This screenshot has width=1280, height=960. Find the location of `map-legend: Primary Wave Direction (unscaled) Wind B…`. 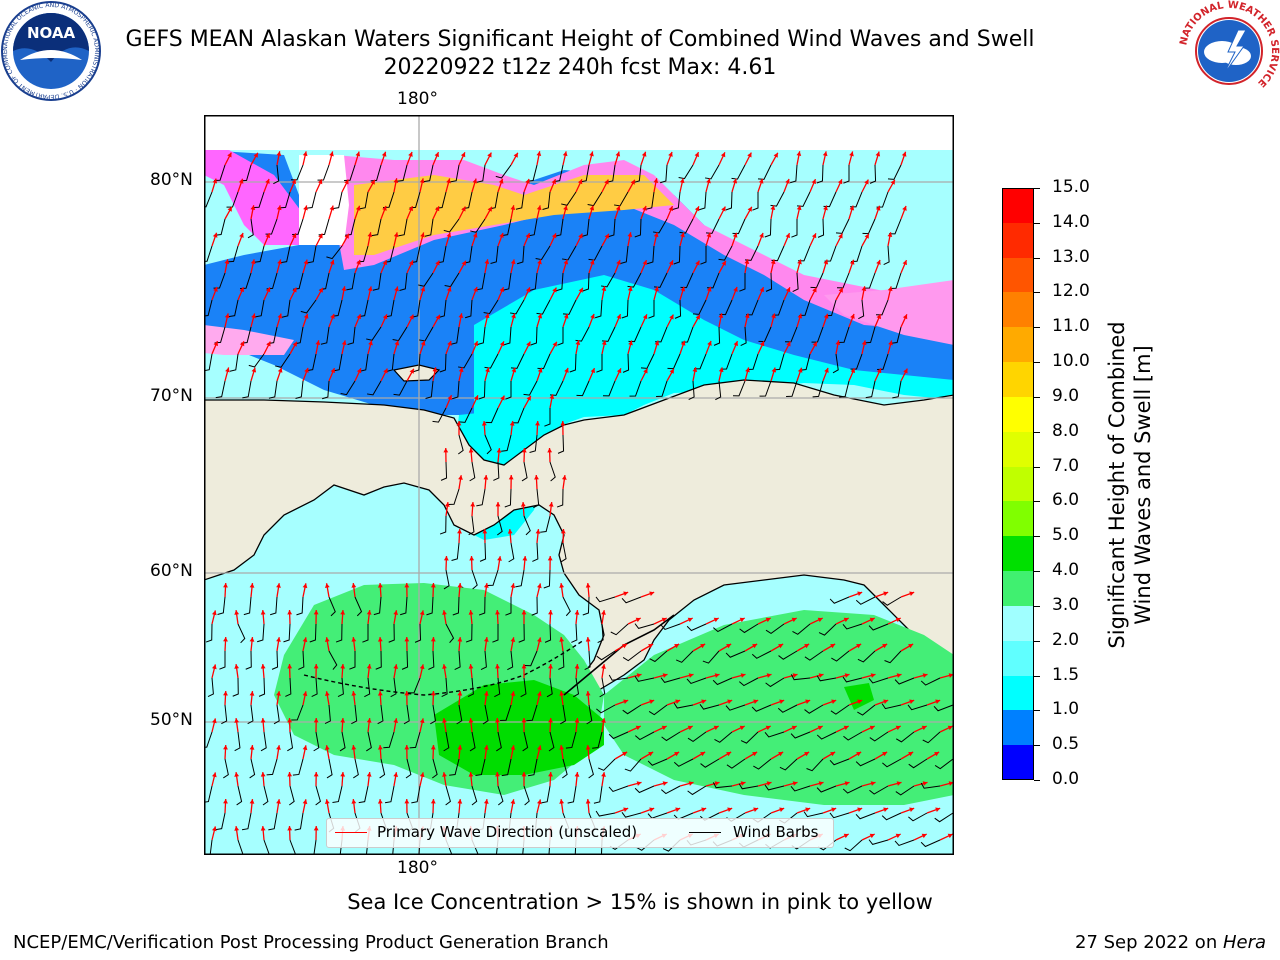

map-legend: Primary Wave Direction (unscaled) Wind B… is located at coordinates (580, 833).